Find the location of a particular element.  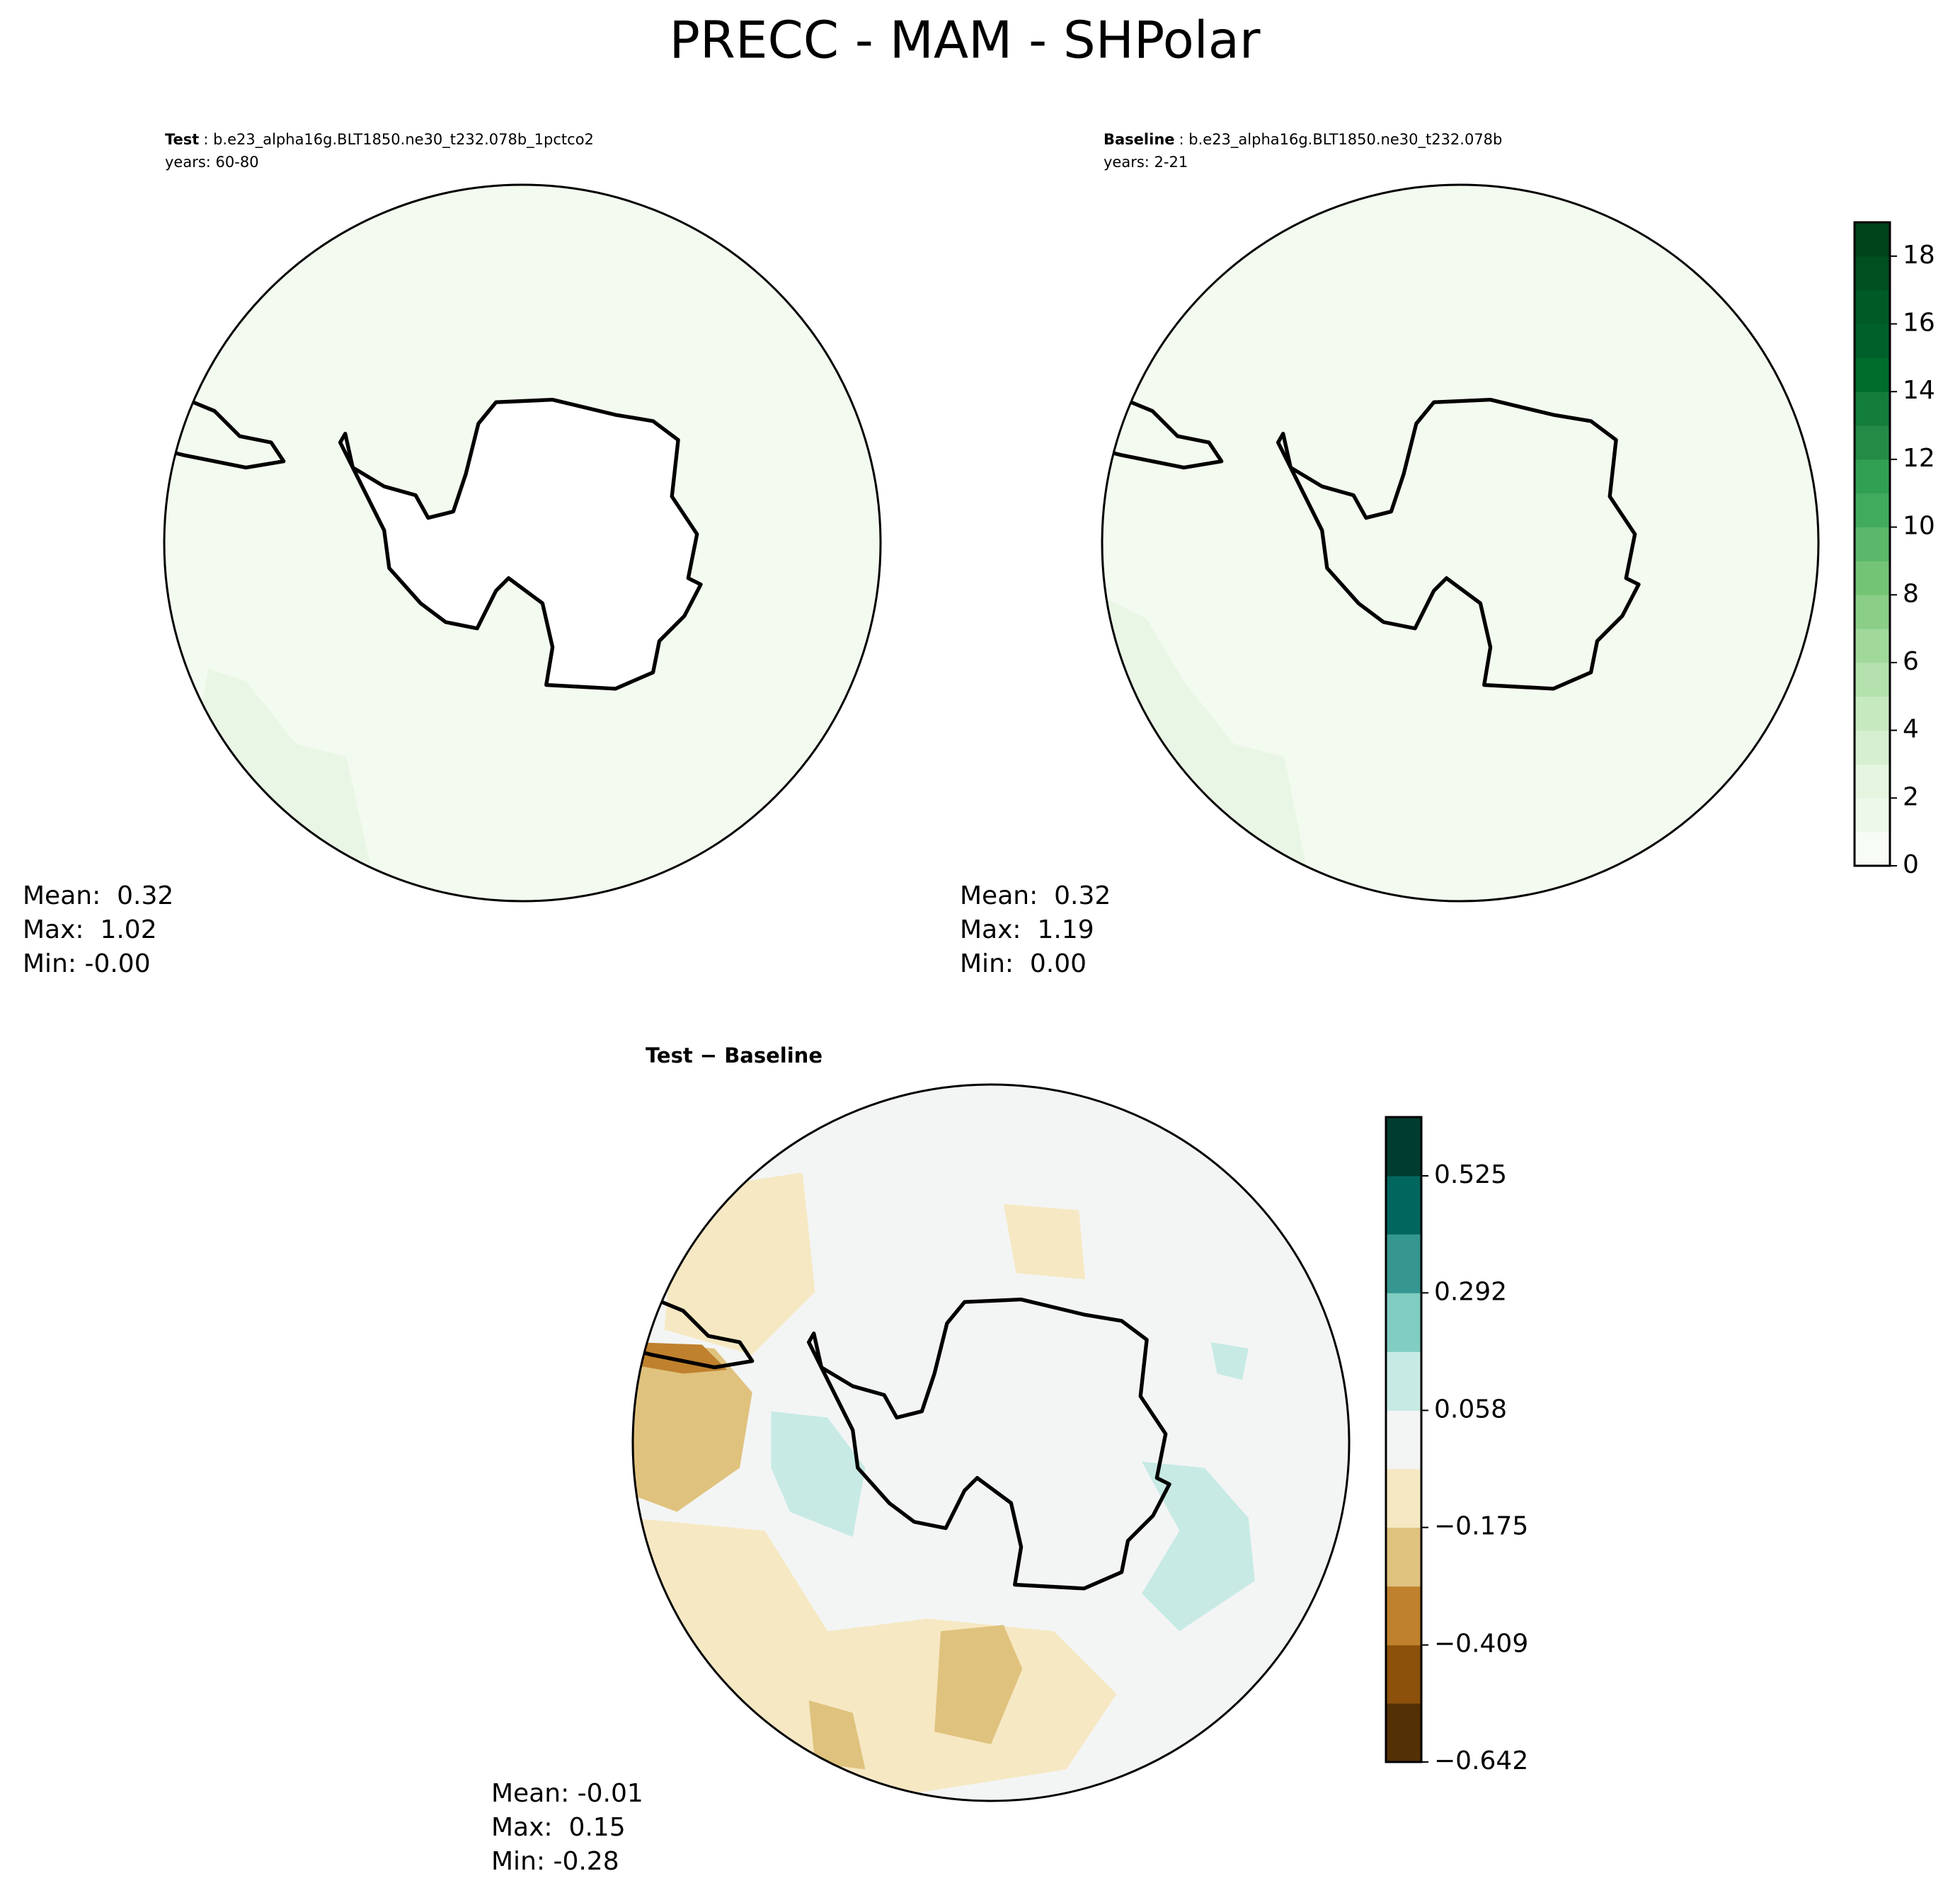

stat: Max: 1.19 is located at coordinates (1027, 929).